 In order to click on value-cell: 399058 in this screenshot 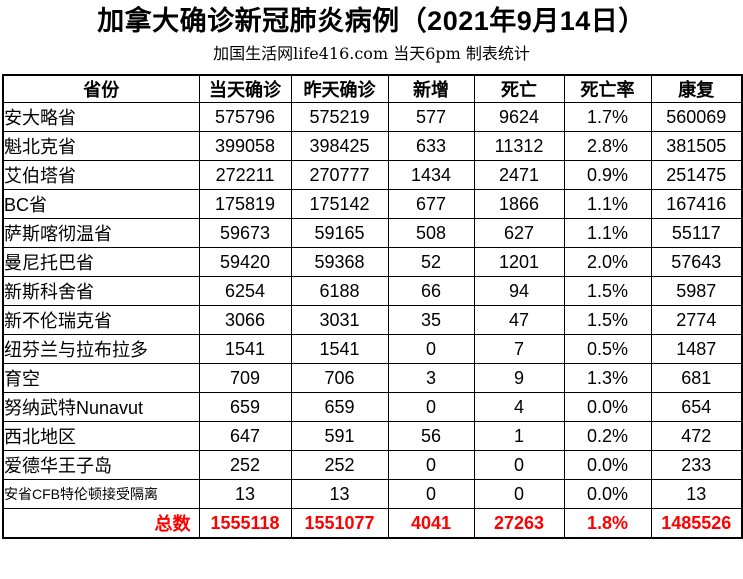, I will do `click(245, 146)`.